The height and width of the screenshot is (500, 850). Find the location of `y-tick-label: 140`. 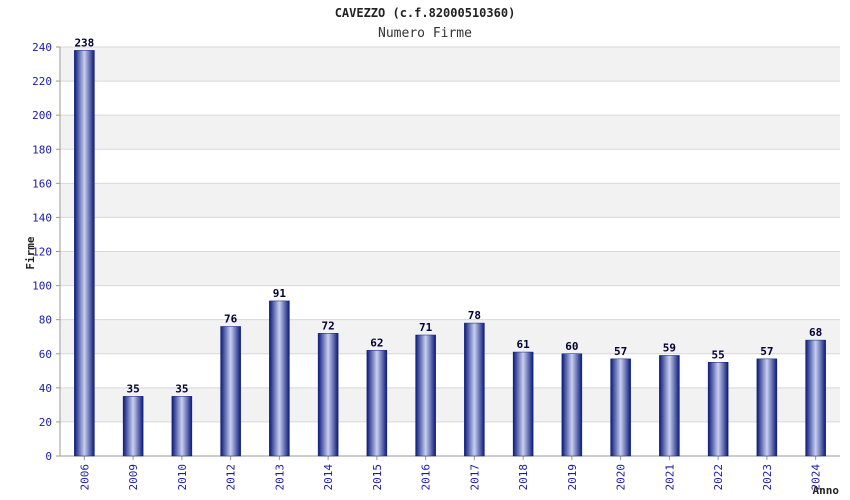

y-tick-label: 140 is located at coordinates (42, 217).